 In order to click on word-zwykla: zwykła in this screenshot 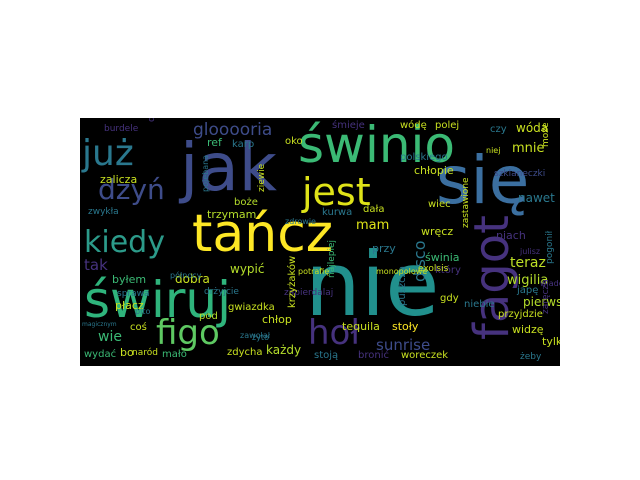, I will do `click(103, 212)`.